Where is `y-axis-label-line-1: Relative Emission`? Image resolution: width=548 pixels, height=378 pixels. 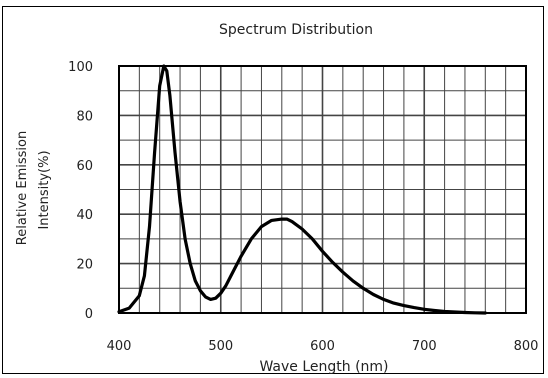
y-axis-label-line-1: Relative Emission is located at coordinates (22, 188).